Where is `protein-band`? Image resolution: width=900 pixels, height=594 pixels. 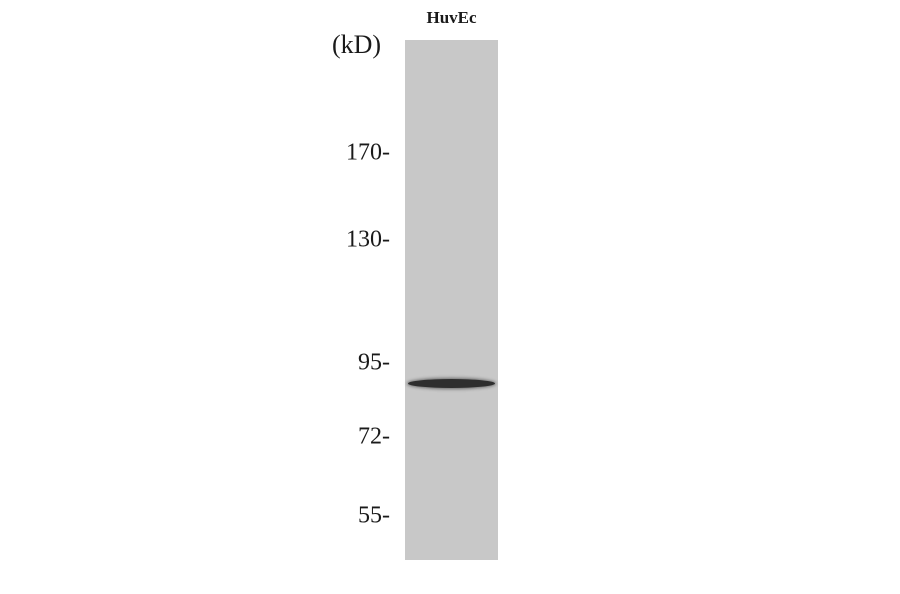
protein-band is located at coordinates (451, 383).